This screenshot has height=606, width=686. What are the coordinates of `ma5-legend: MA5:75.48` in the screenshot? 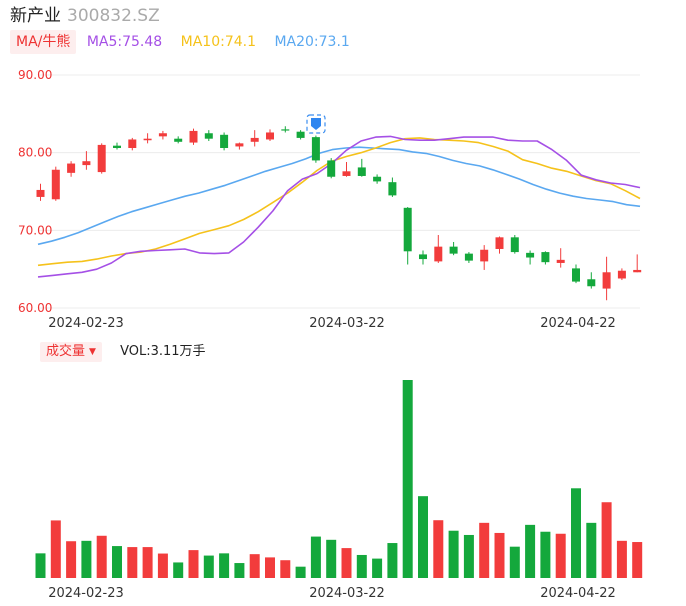 It's located at (124, 42).